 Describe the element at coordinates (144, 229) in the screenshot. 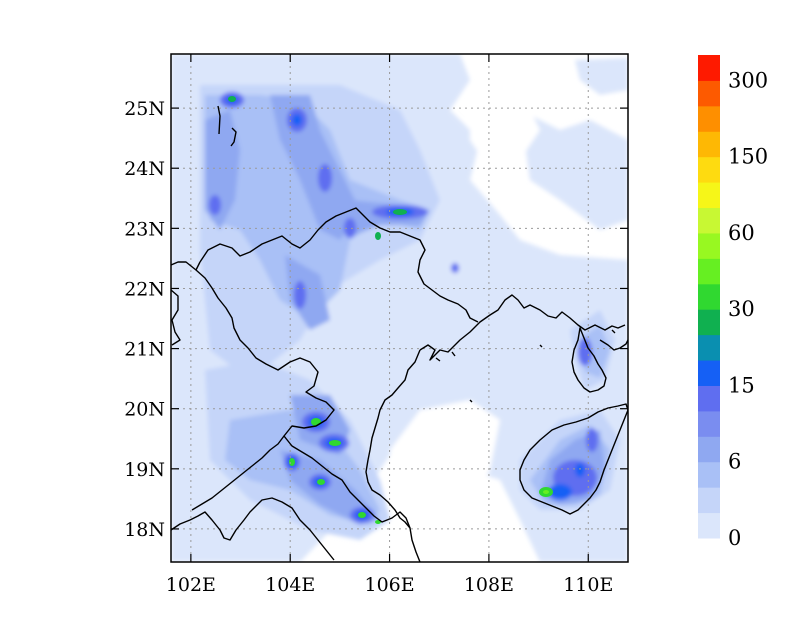

I see `lat-label: 23N` at that location.